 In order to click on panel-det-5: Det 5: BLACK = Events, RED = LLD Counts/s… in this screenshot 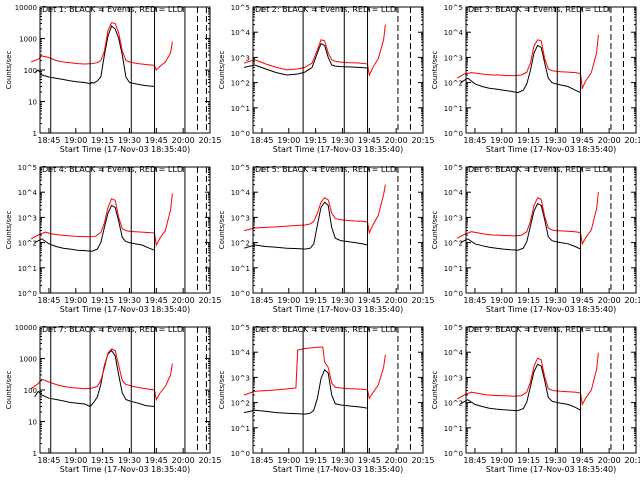, I will do `click(326, 239)`.